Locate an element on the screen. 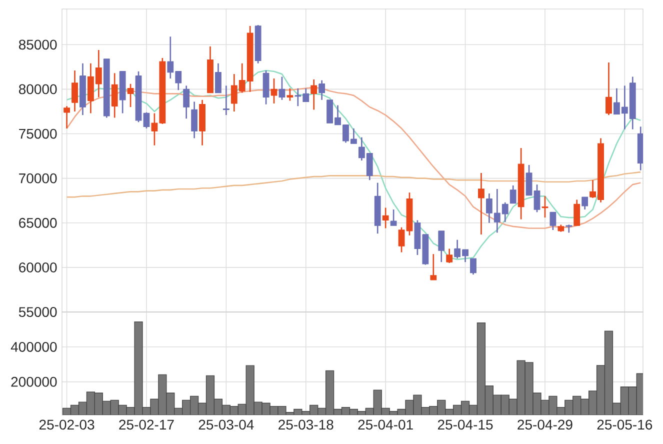 This screenshot has width=663, height=444. x-tick-label: 25-05-16 is located at coordinates (624, 425).